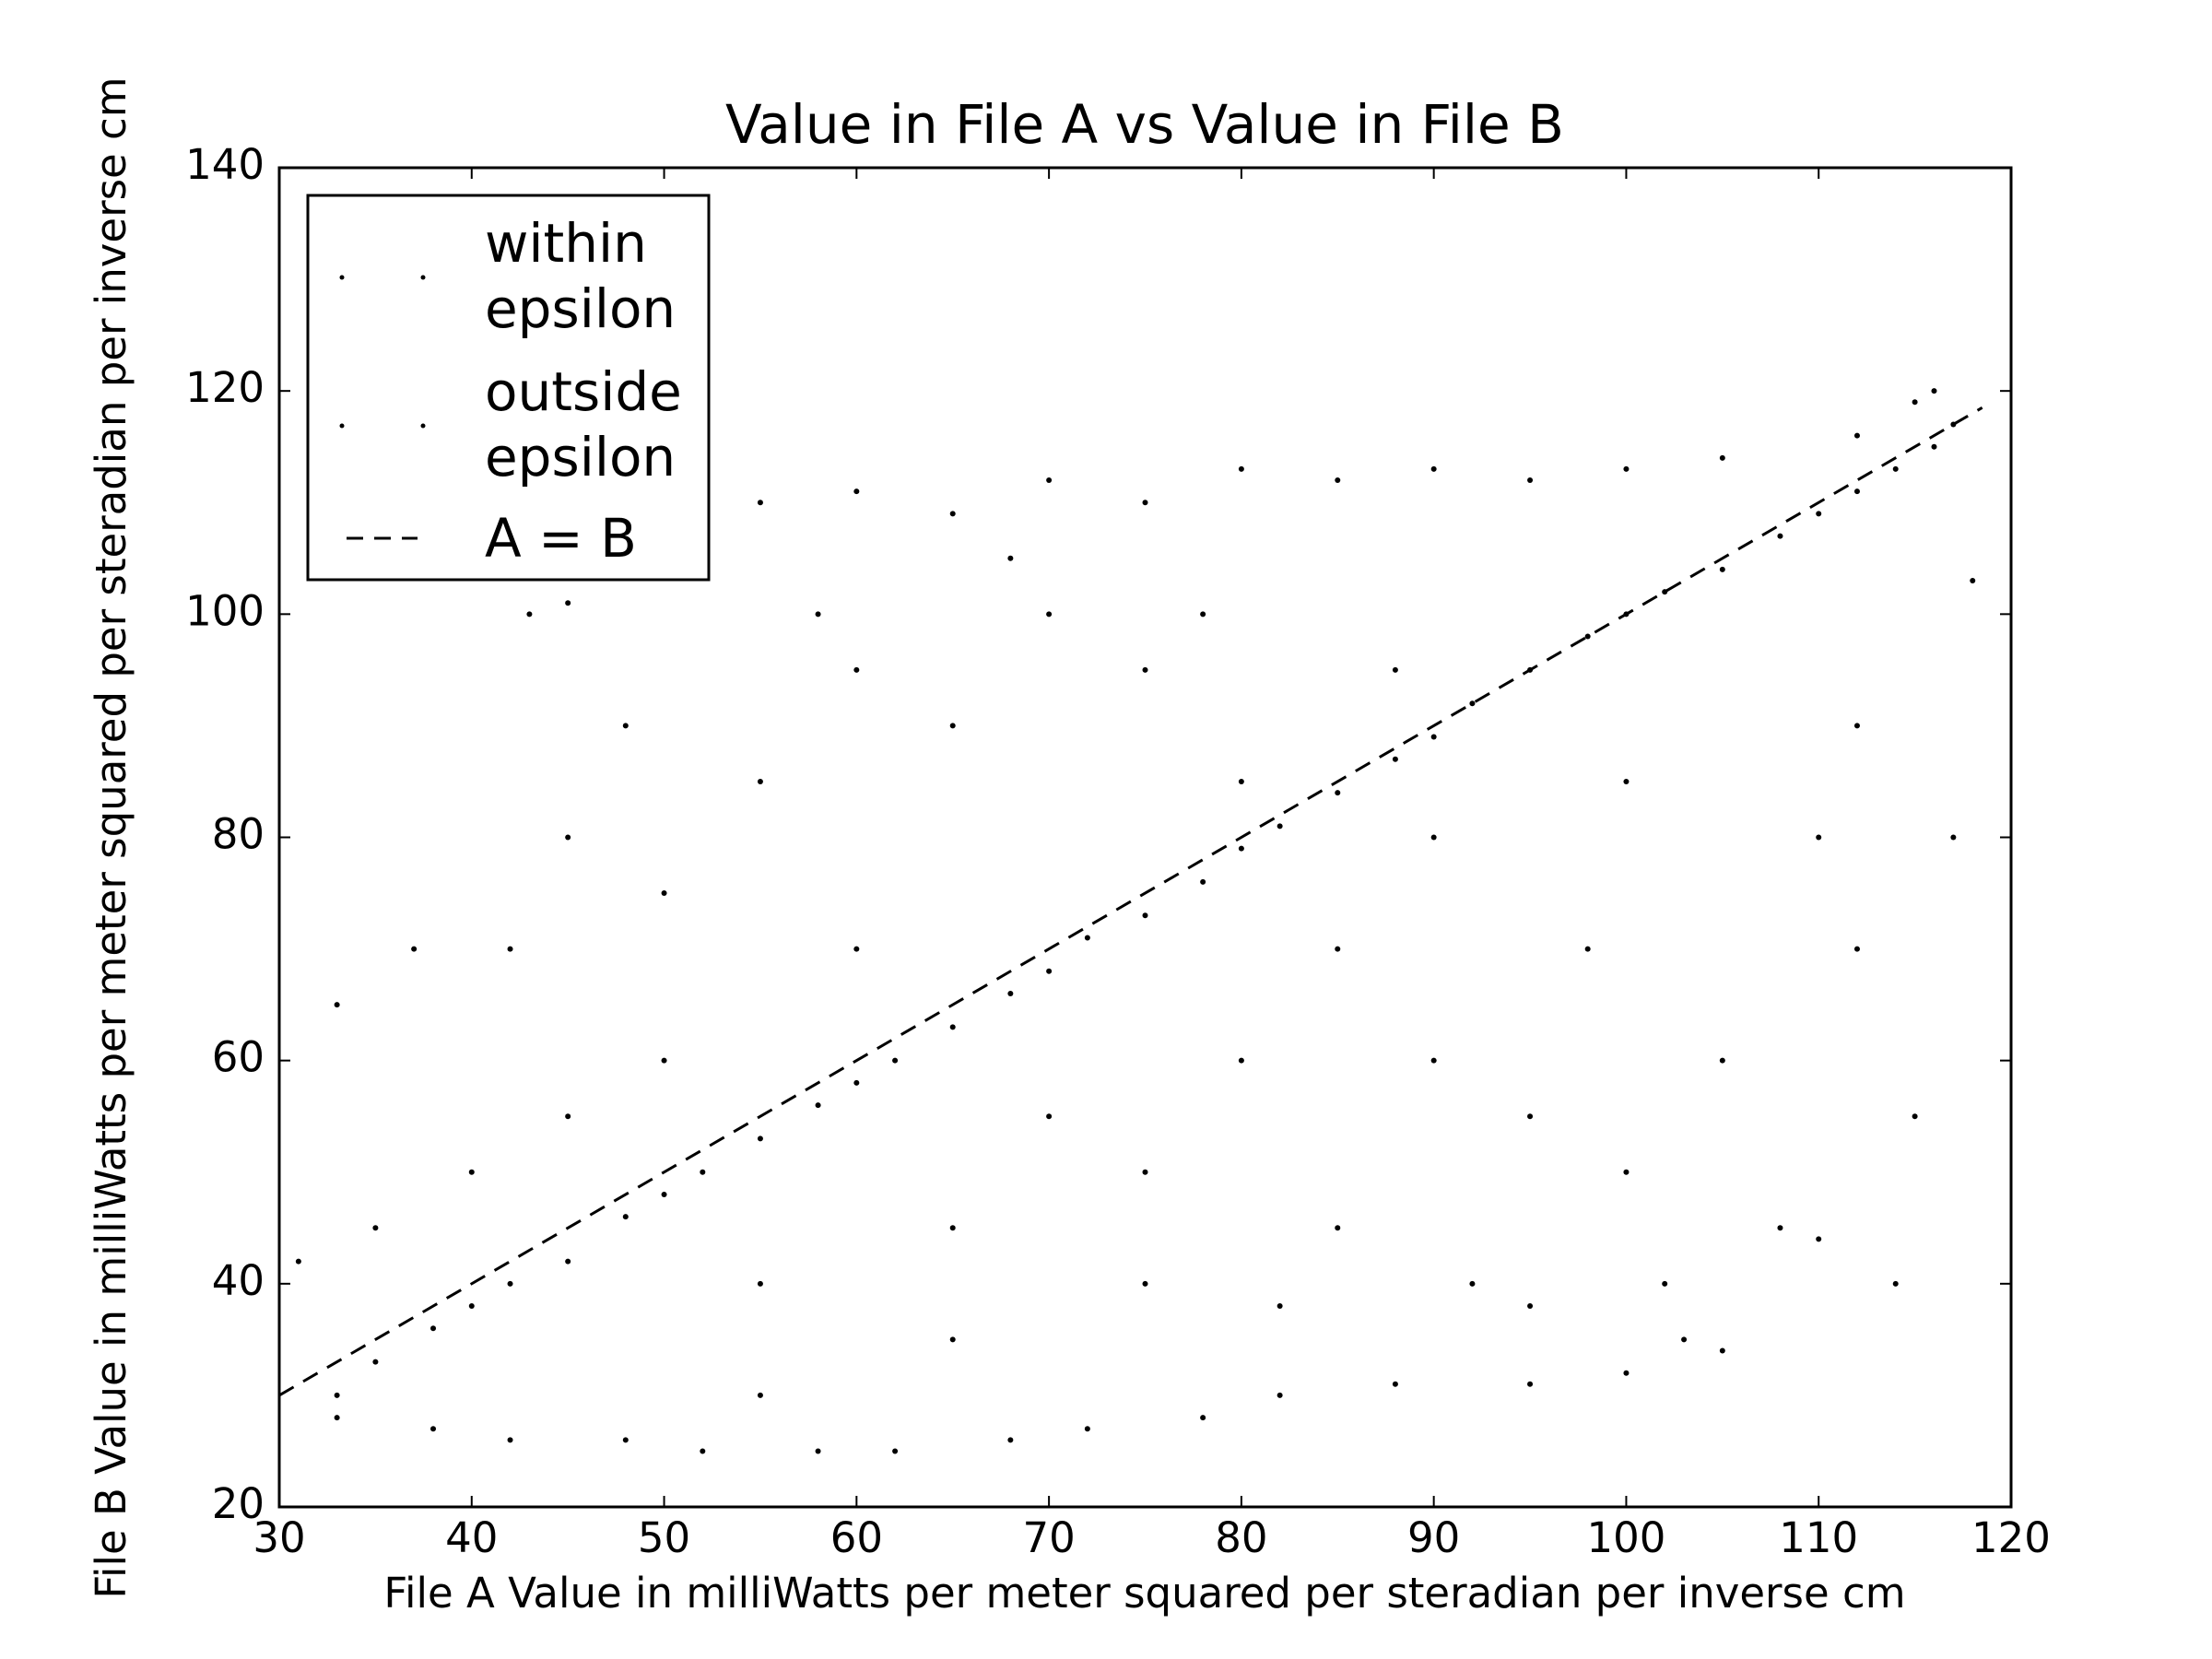 Image resolution: width=2212 pixels, height=1659 pixels. I want to click on x-tick-label: 70, so click(1048, 1537).